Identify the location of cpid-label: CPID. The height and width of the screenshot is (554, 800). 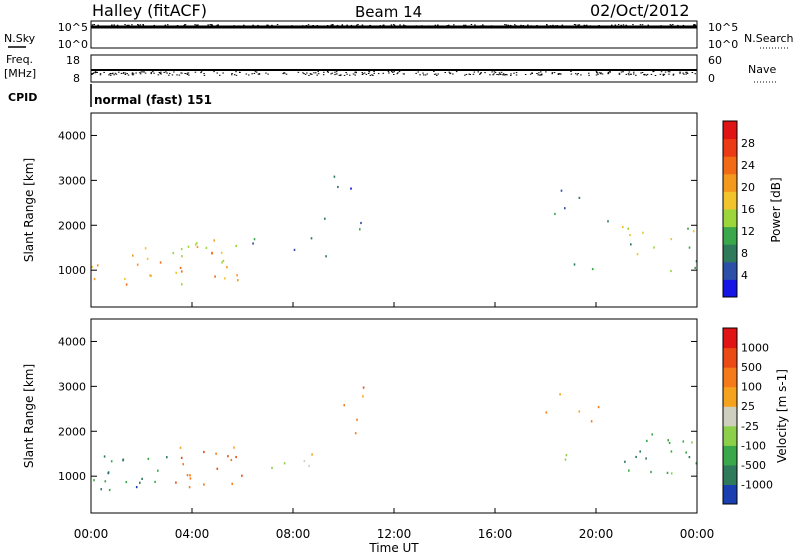
(22, 97).